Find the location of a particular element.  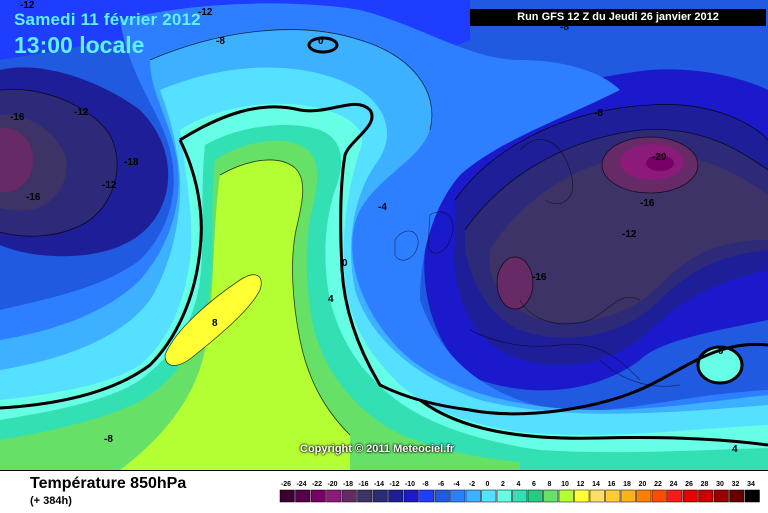

isotherm-label: -18 is located at coordinates (131, 162).